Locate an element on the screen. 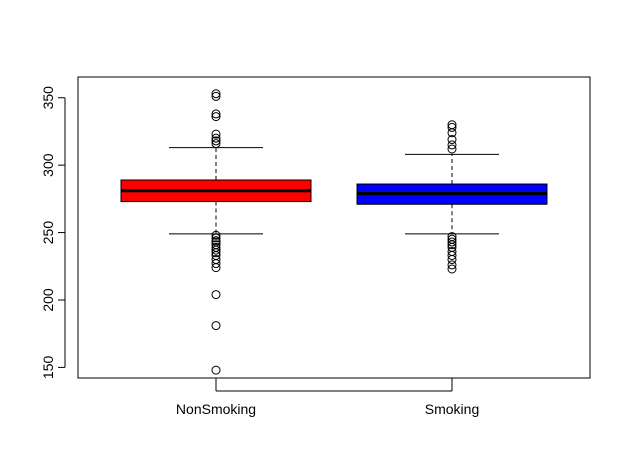  y-tick-label-300: 300 is located at coordinates (48, 165).